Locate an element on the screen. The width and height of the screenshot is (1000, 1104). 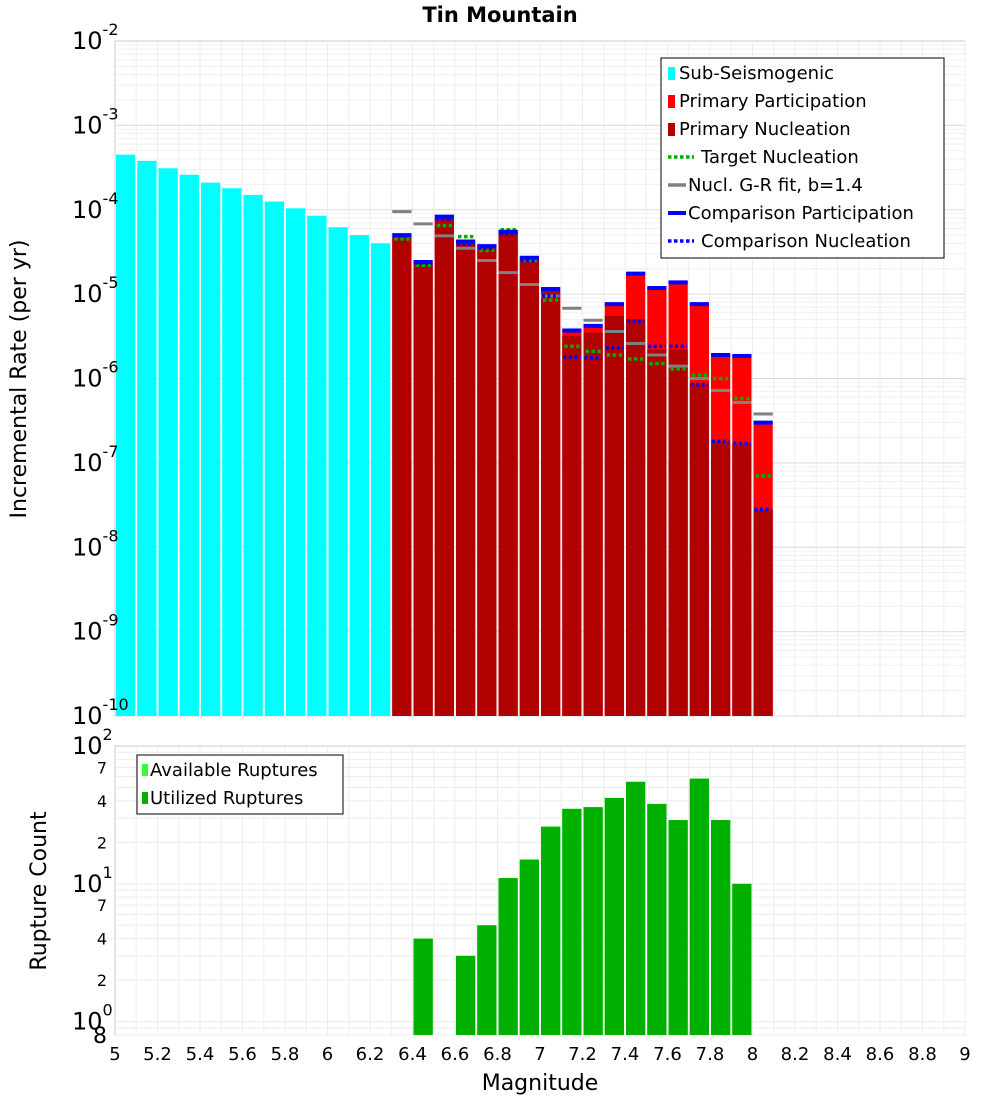
x-tick-label: 5.8 is located at coordinates (285, 1054).